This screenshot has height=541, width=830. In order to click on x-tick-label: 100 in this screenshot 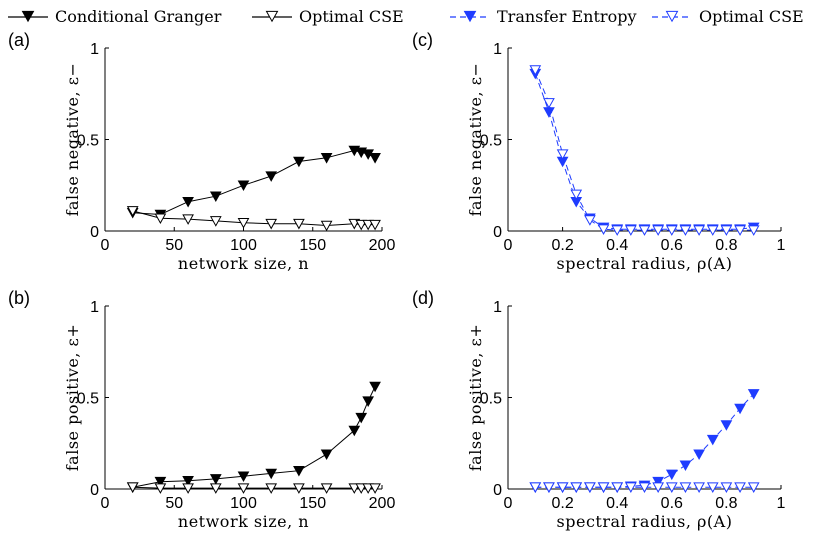, I will do `click(243, 503)`.